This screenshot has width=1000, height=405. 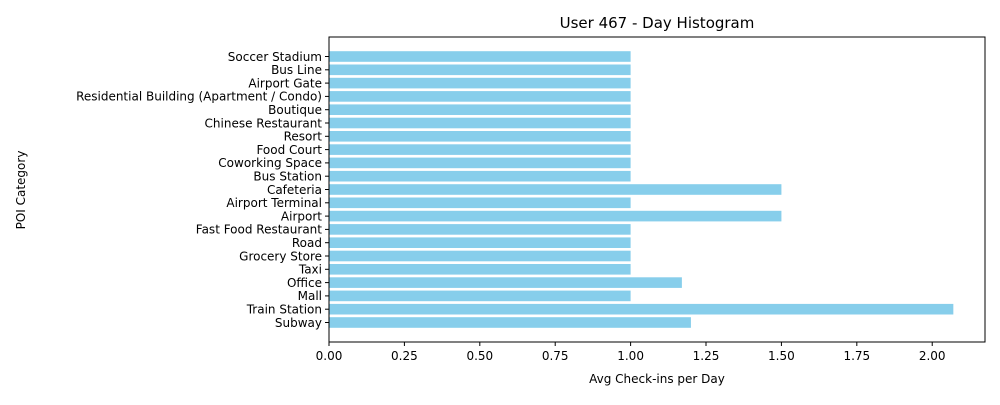 What do you see at coordinates (480, 269) in the screenshot?
I see `bar-taxi` at bounding box center [480, 269].